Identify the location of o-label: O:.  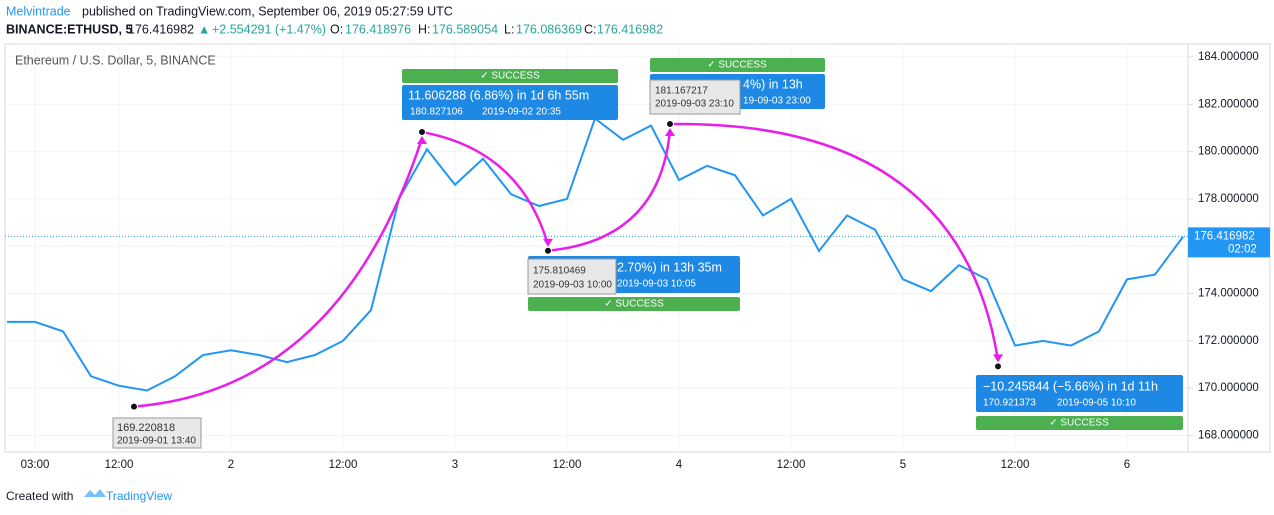
(336, 29).